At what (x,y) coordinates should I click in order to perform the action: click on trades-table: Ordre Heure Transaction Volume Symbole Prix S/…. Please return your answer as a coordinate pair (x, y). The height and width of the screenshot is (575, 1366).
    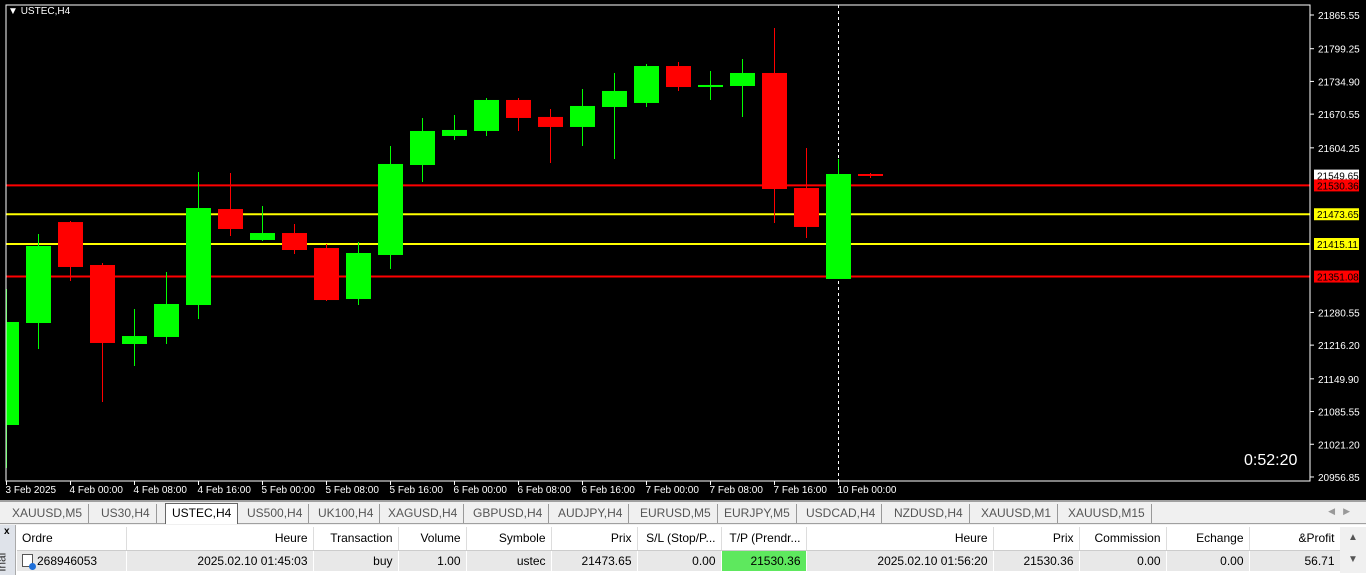
    Looking at the image, I should click on (679, 549).